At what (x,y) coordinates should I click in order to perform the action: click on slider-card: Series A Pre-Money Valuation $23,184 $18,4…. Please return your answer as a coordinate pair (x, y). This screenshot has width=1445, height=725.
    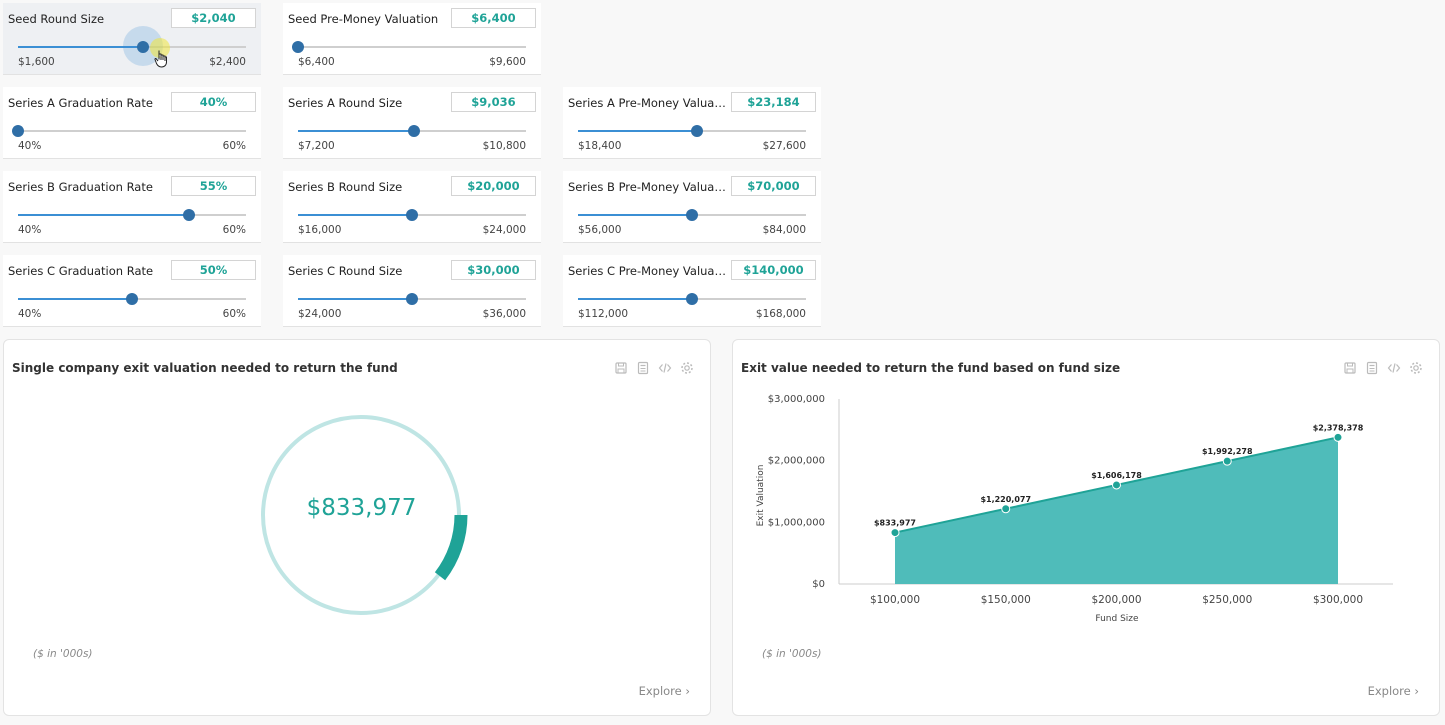
    Looking at the image, I should click on (692, 123).